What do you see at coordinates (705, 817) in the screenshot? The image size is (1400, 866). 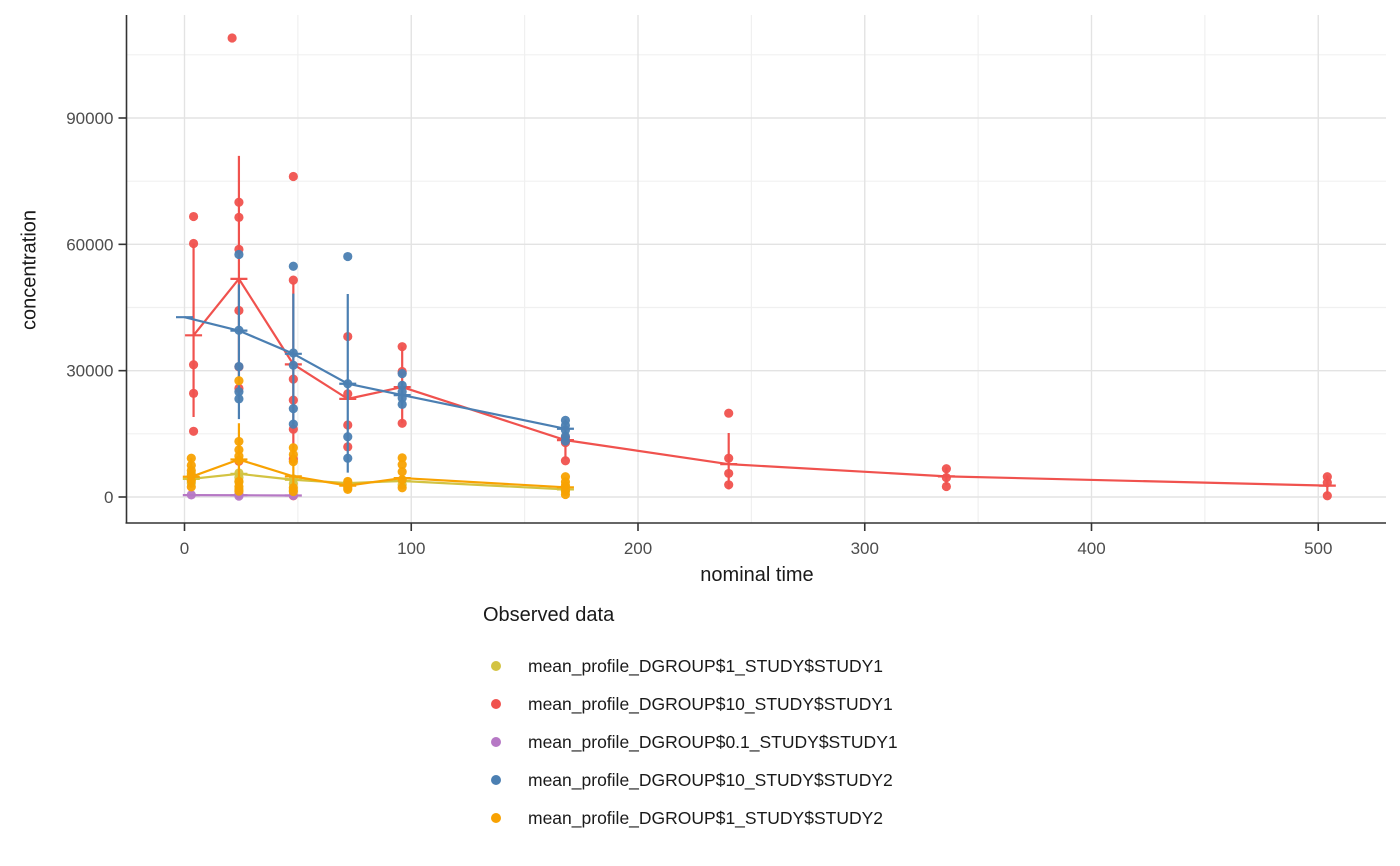 I see `legend-label: mean_profile_DGROUP$1_STUDY$STUDY2` at bounding box center [705, 817].